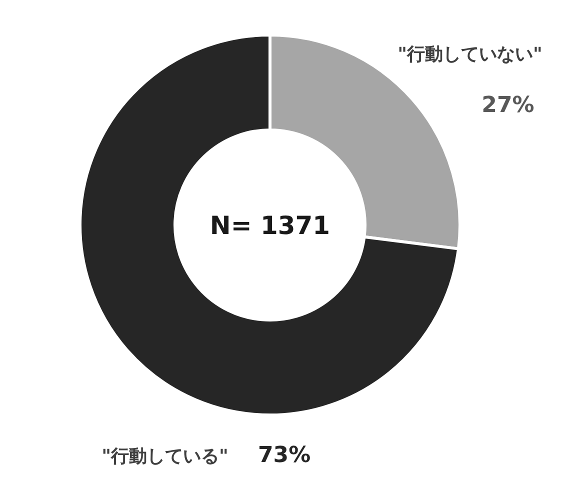  I want to click on annotation: N= 1371, so click(270, 225).